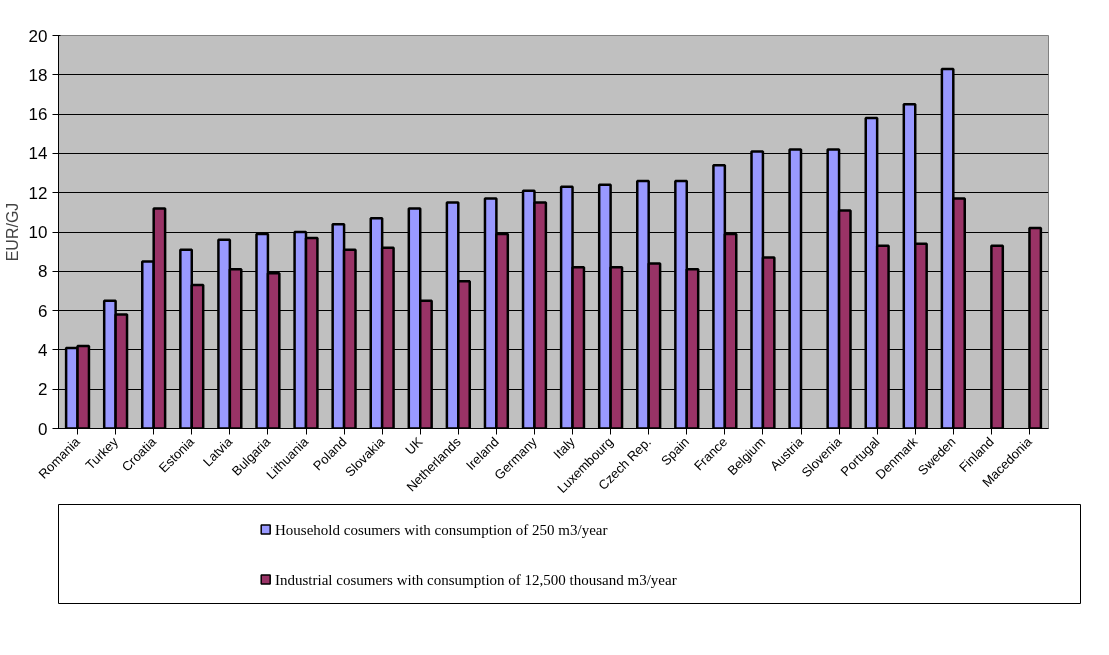  Describe the element at coordinates (12, 232) in the screenshot. I see `y-axis-title: EUR/GJ` at that location.